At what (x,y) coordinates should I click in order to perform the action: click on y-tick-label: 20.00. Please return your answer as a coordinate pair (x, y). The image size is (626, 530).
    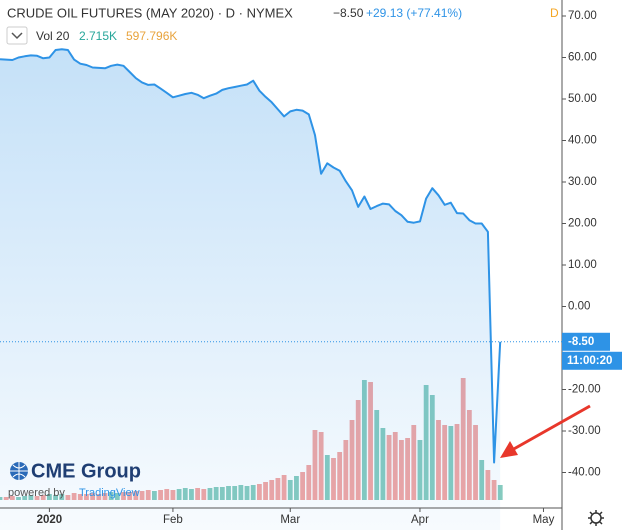
    Looking at the image, I should click on (582, 224).